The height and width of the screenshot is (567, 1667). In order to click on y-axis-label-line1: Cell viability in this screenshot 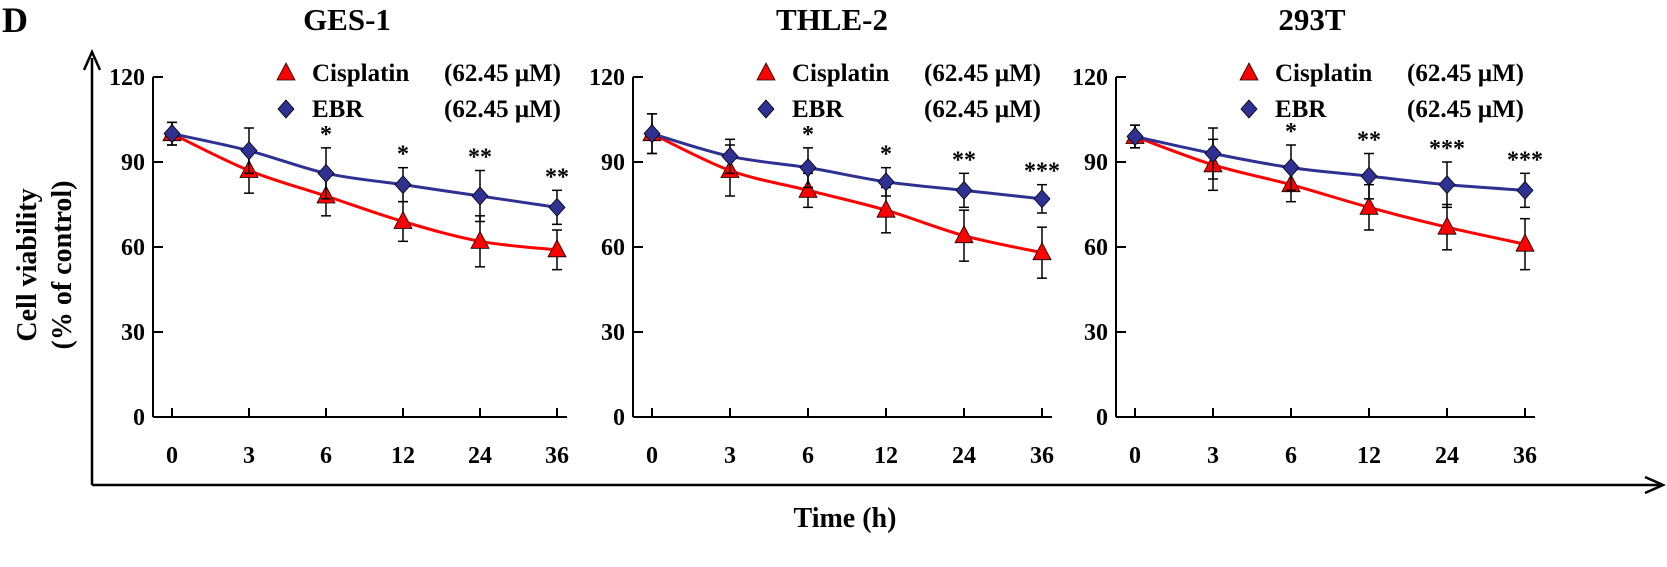, I will do `click(27, 264)`.